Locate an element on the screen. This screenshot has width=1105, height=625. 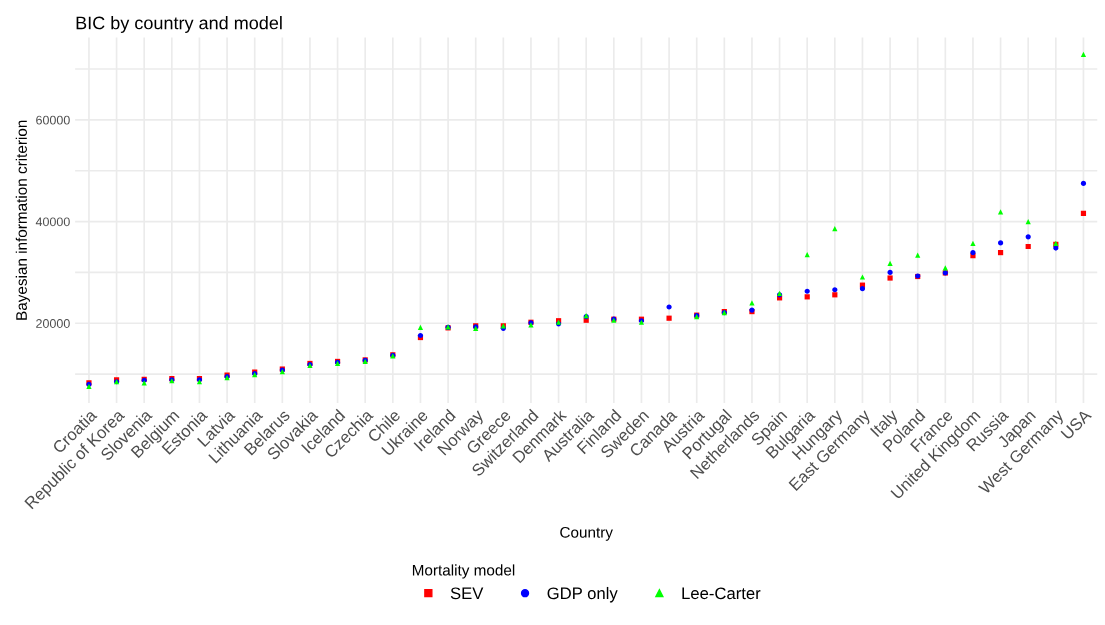
legend-label: GDP only is located at coordinates (582, 594).